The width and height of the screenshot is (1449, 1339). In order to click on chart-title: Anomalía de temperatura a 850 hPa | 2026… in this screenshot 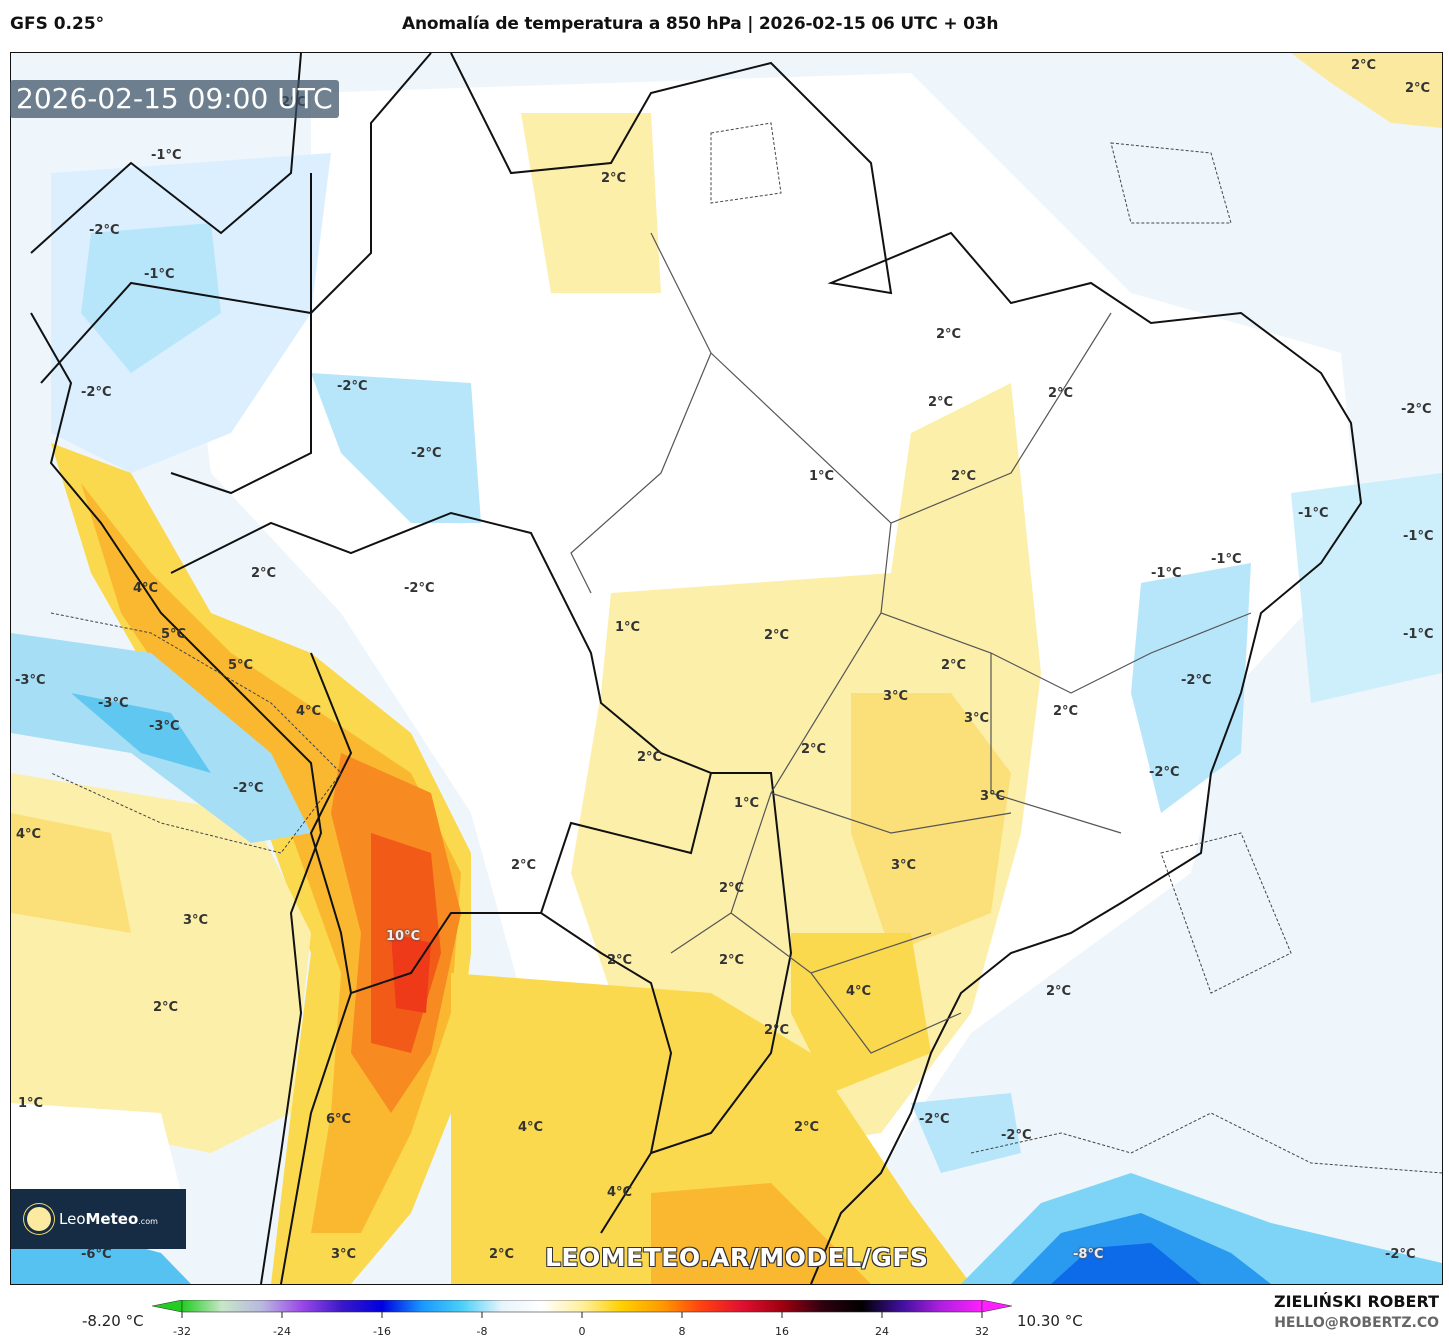, I will do `click(700, 24)`.